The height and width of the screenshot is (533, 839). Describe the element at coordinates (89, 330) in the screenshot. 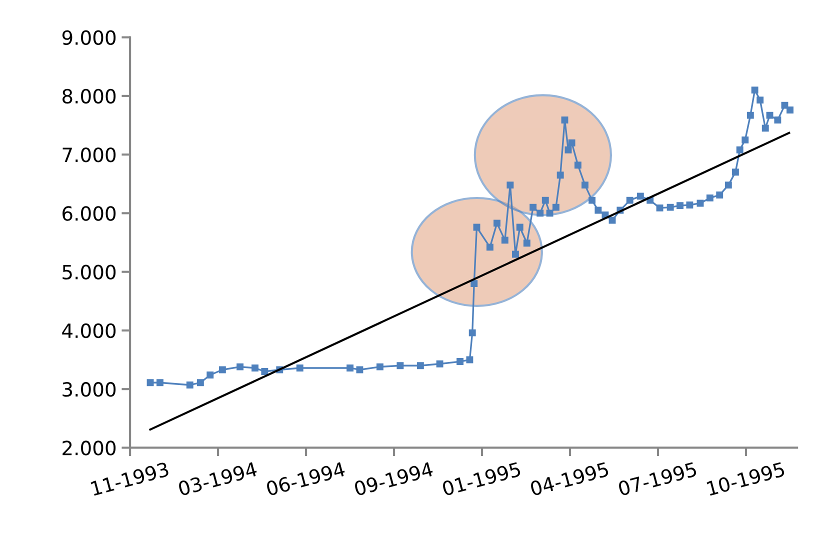

I see `y-tick-label: 4.000` at that location.